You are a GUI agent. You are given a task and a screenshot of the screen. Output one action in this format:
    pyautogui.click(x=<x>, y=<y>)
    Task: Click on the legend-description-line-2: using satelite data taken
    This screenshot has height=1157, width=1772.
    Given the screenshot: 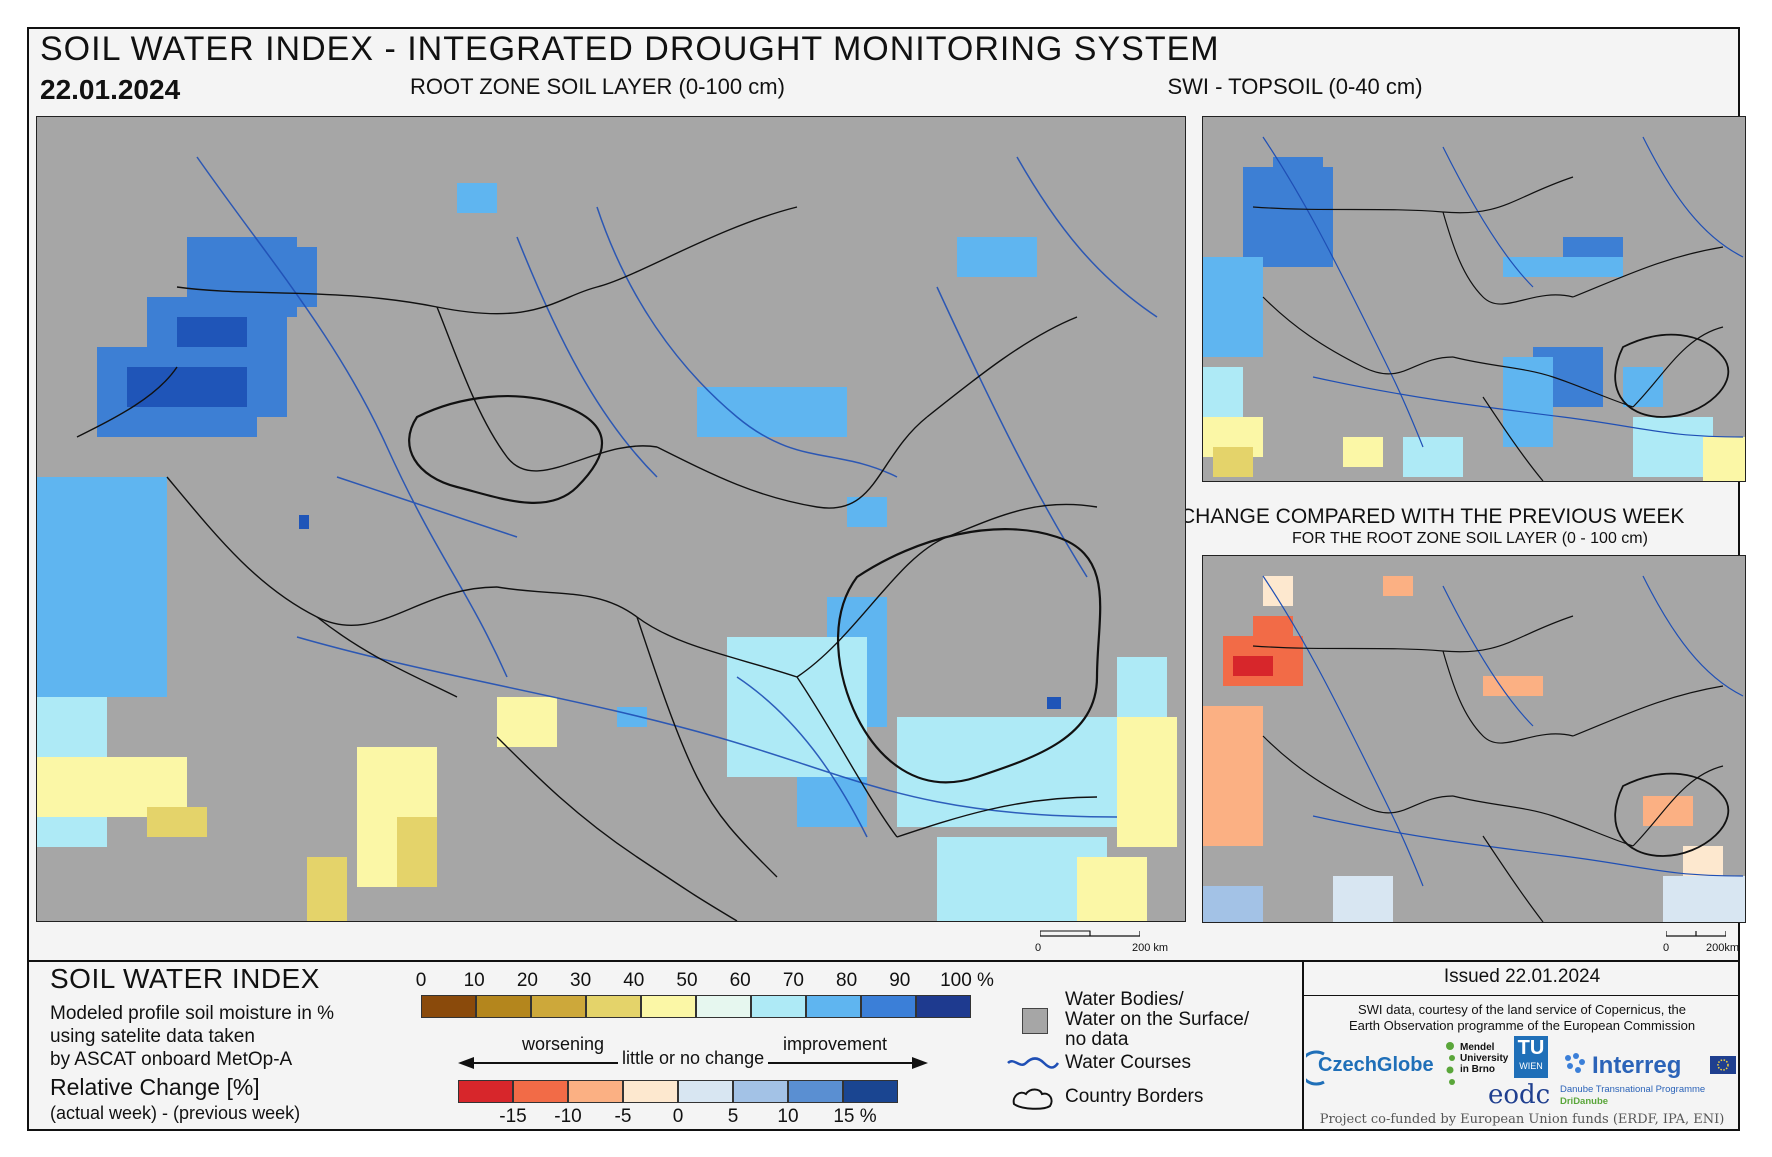 What is the action you would take?
    pyautogui.click(x=152, y=1036)
    